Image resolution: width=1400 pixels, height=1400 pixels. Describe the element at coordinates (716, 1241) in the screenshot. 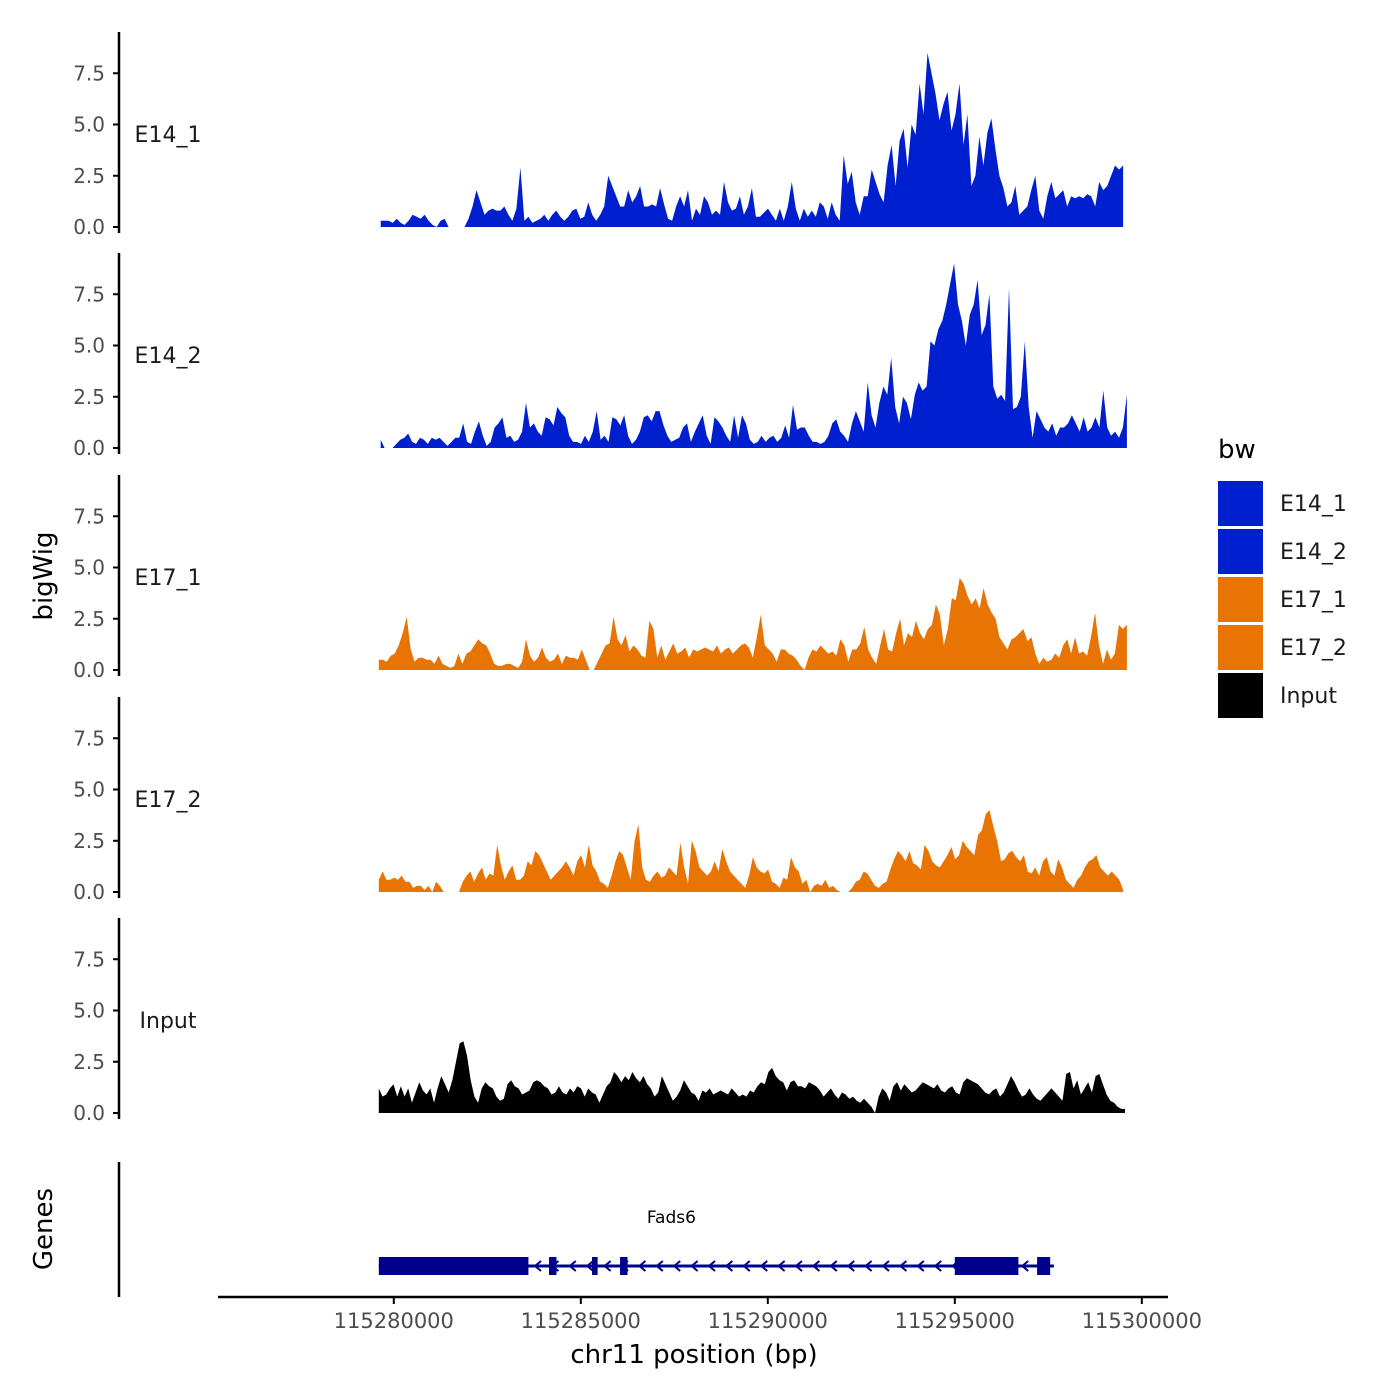

I see `gene-Fads6: Fads6` at that location.